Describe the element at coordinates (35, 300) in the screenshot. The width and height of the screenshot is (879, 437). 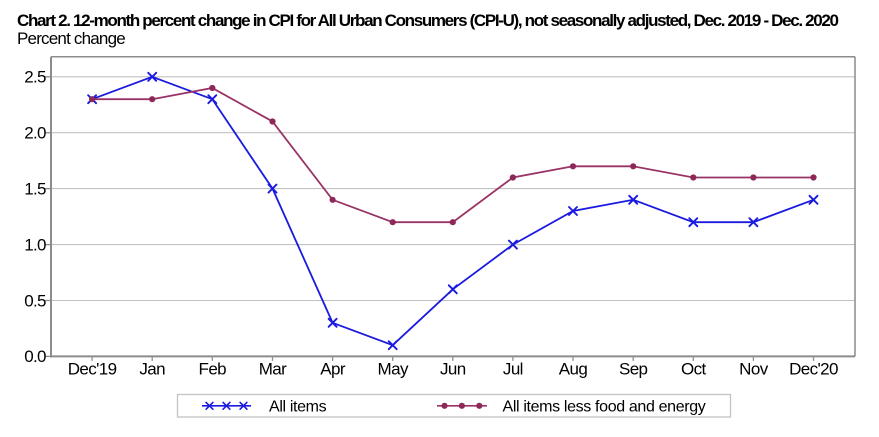
I see `svg-text: 0.5` at that location.